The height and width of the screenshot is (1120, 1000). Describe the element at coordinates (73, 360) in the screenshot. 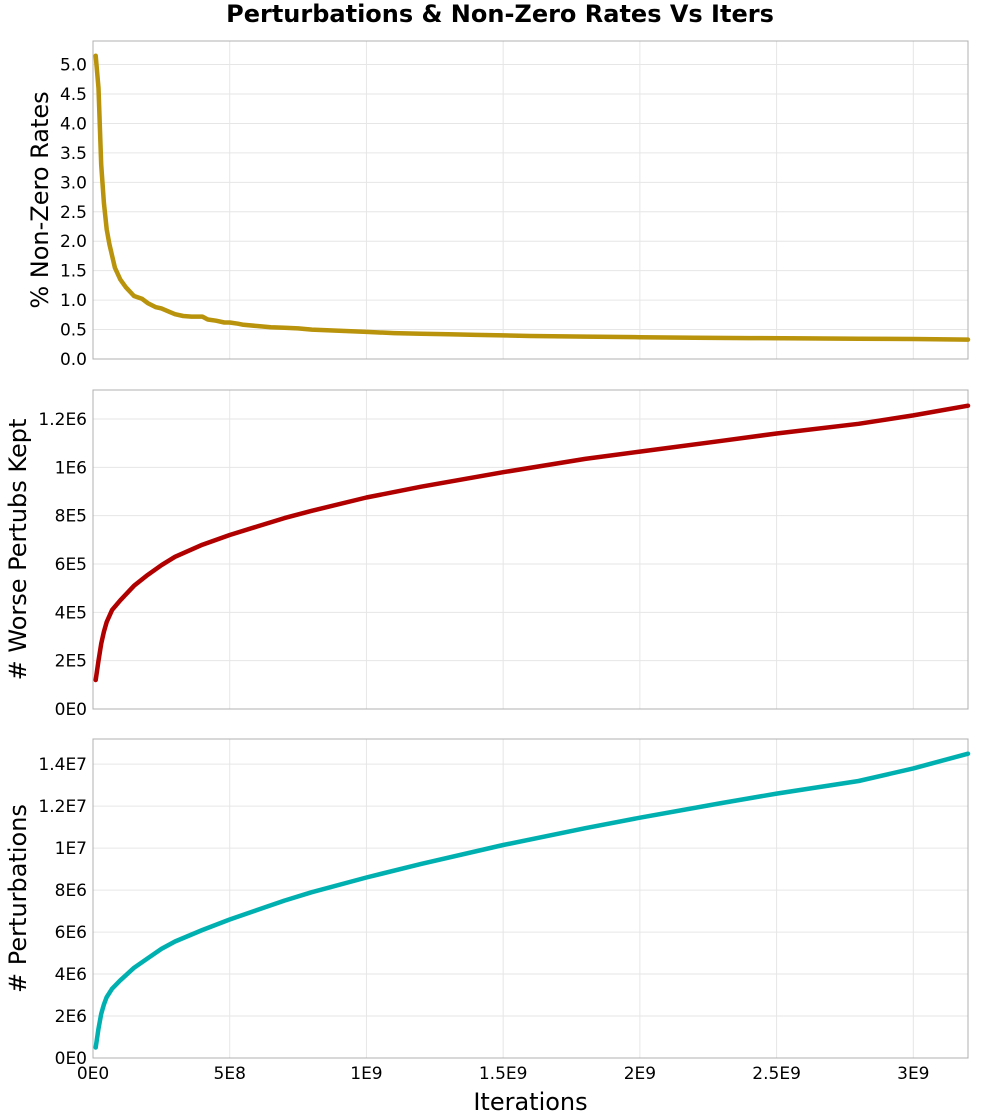

I see `y-tick-label: 0.0` at that location.